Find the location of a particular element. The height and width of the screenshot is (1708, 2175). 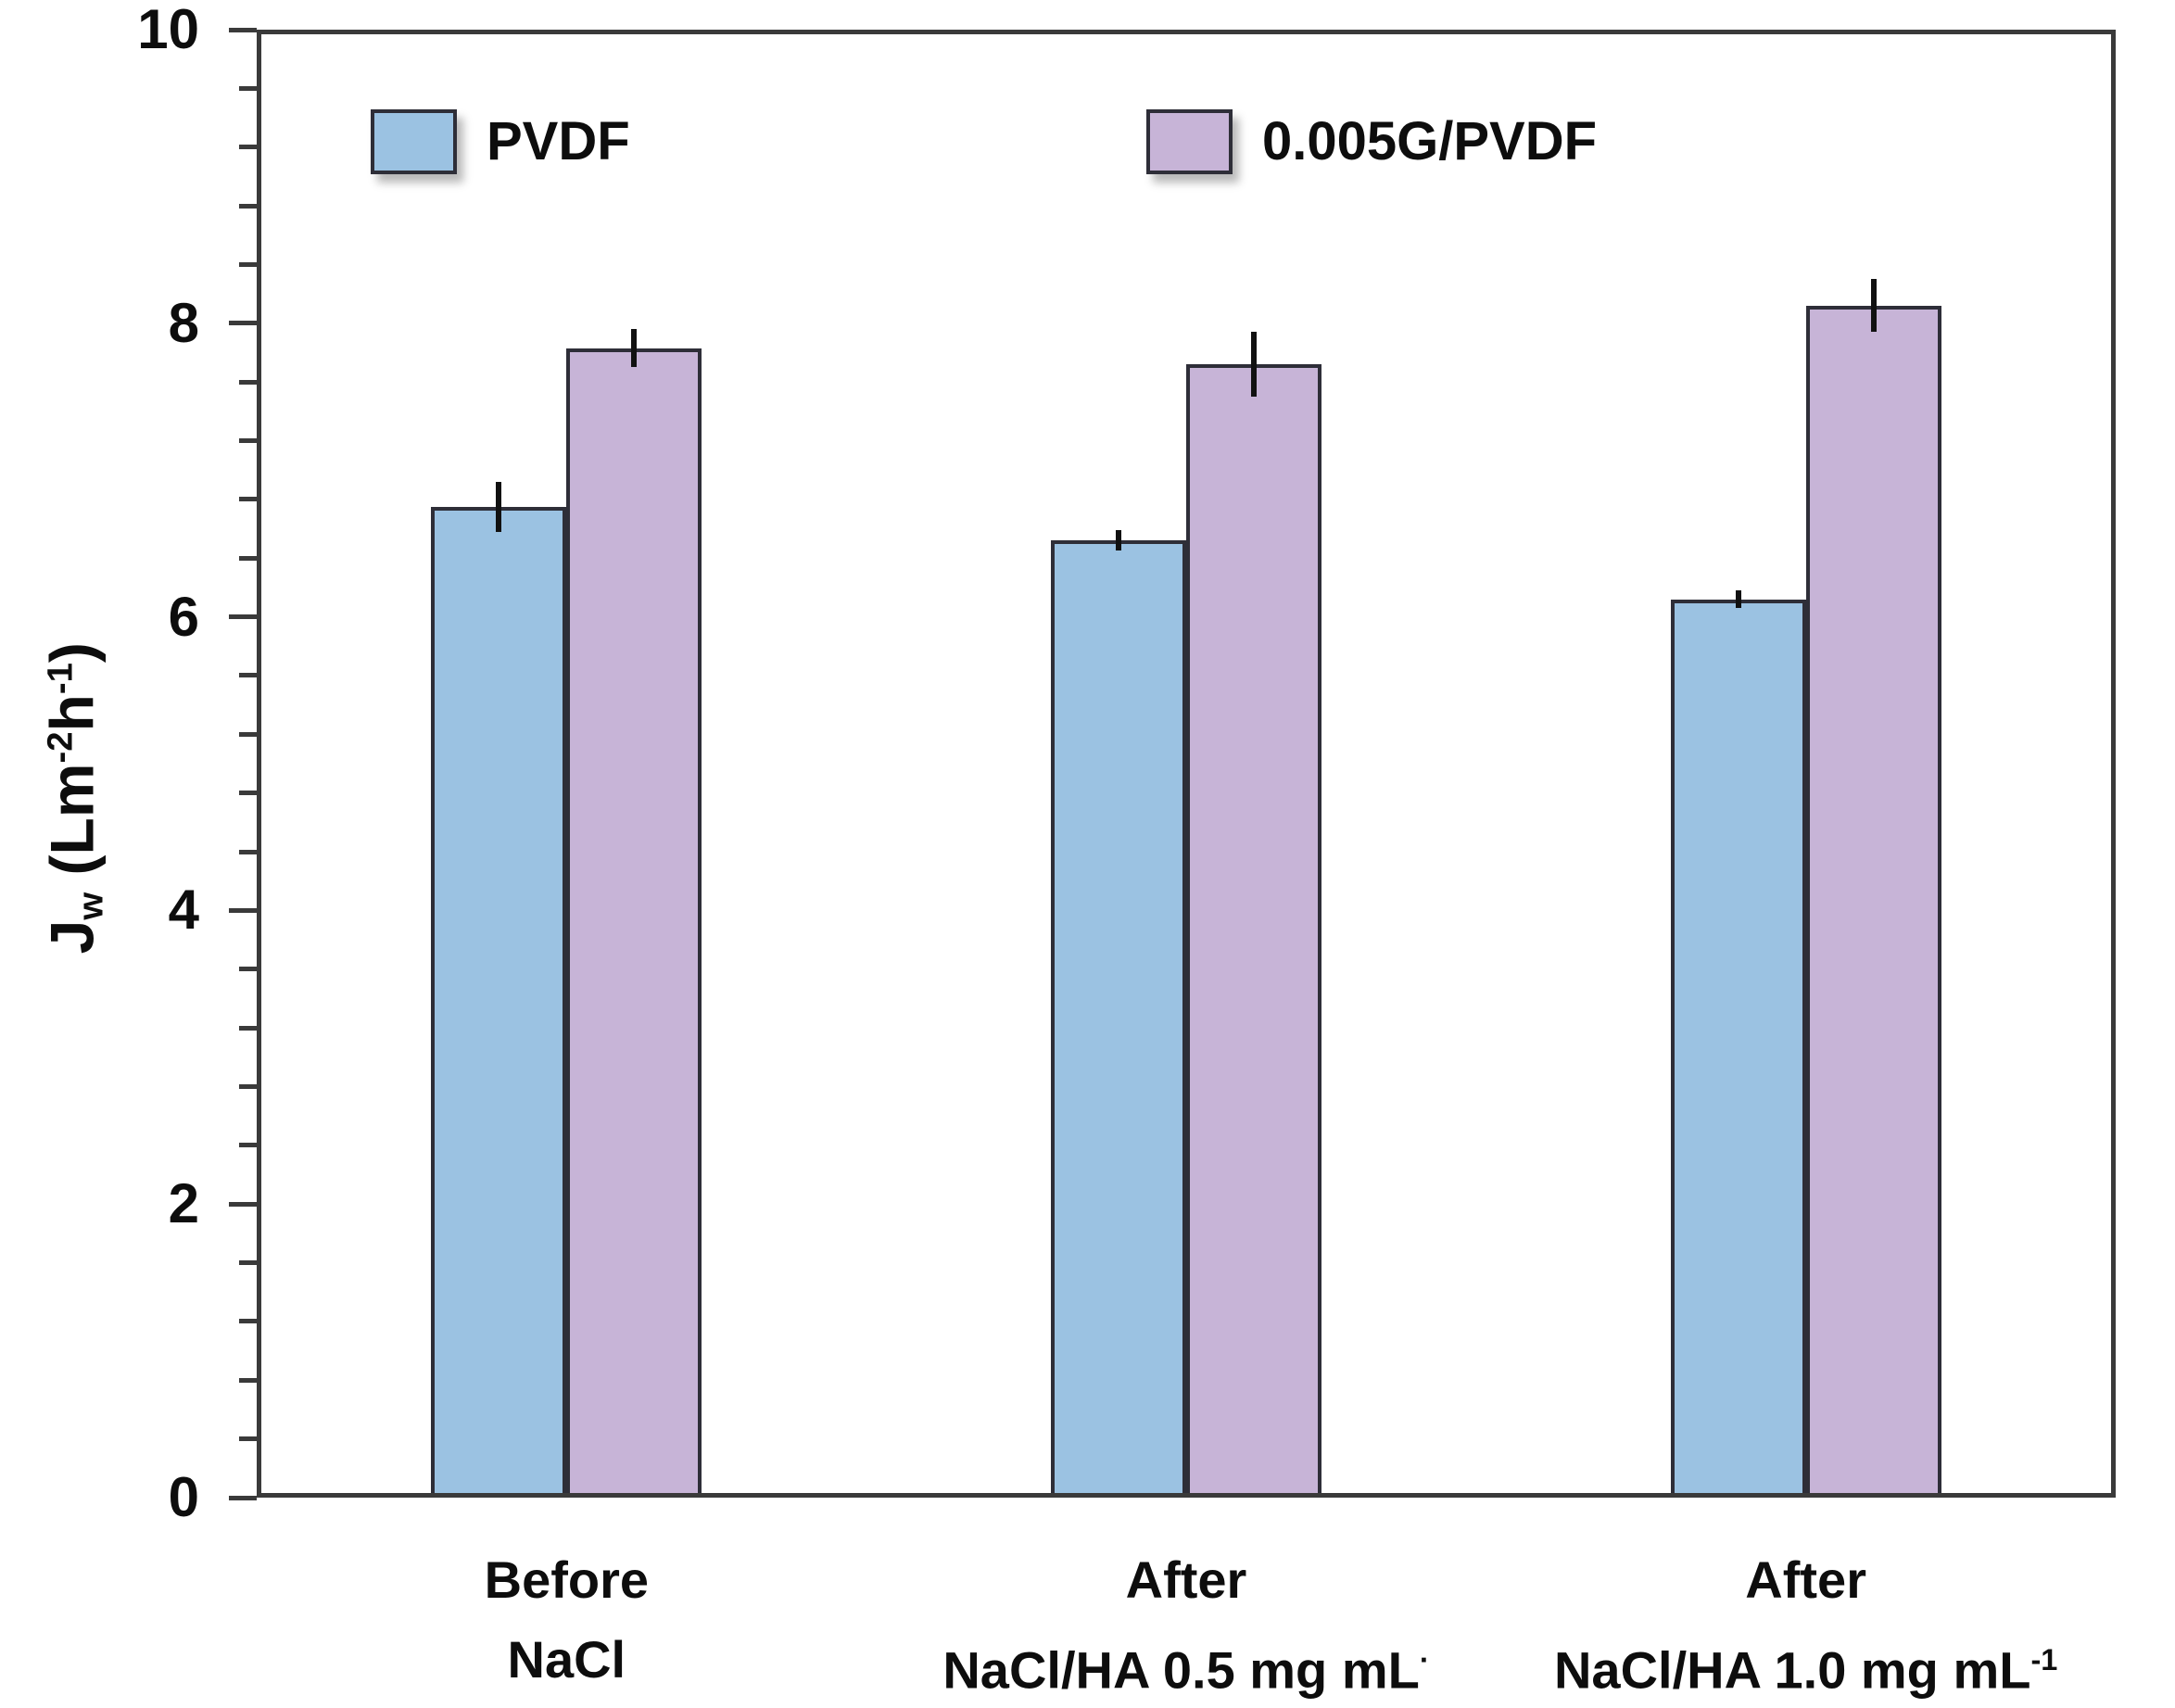

x-label-line2: NaCl/HA 0.5 mg mL· is located at coordinates (1185, 1664).